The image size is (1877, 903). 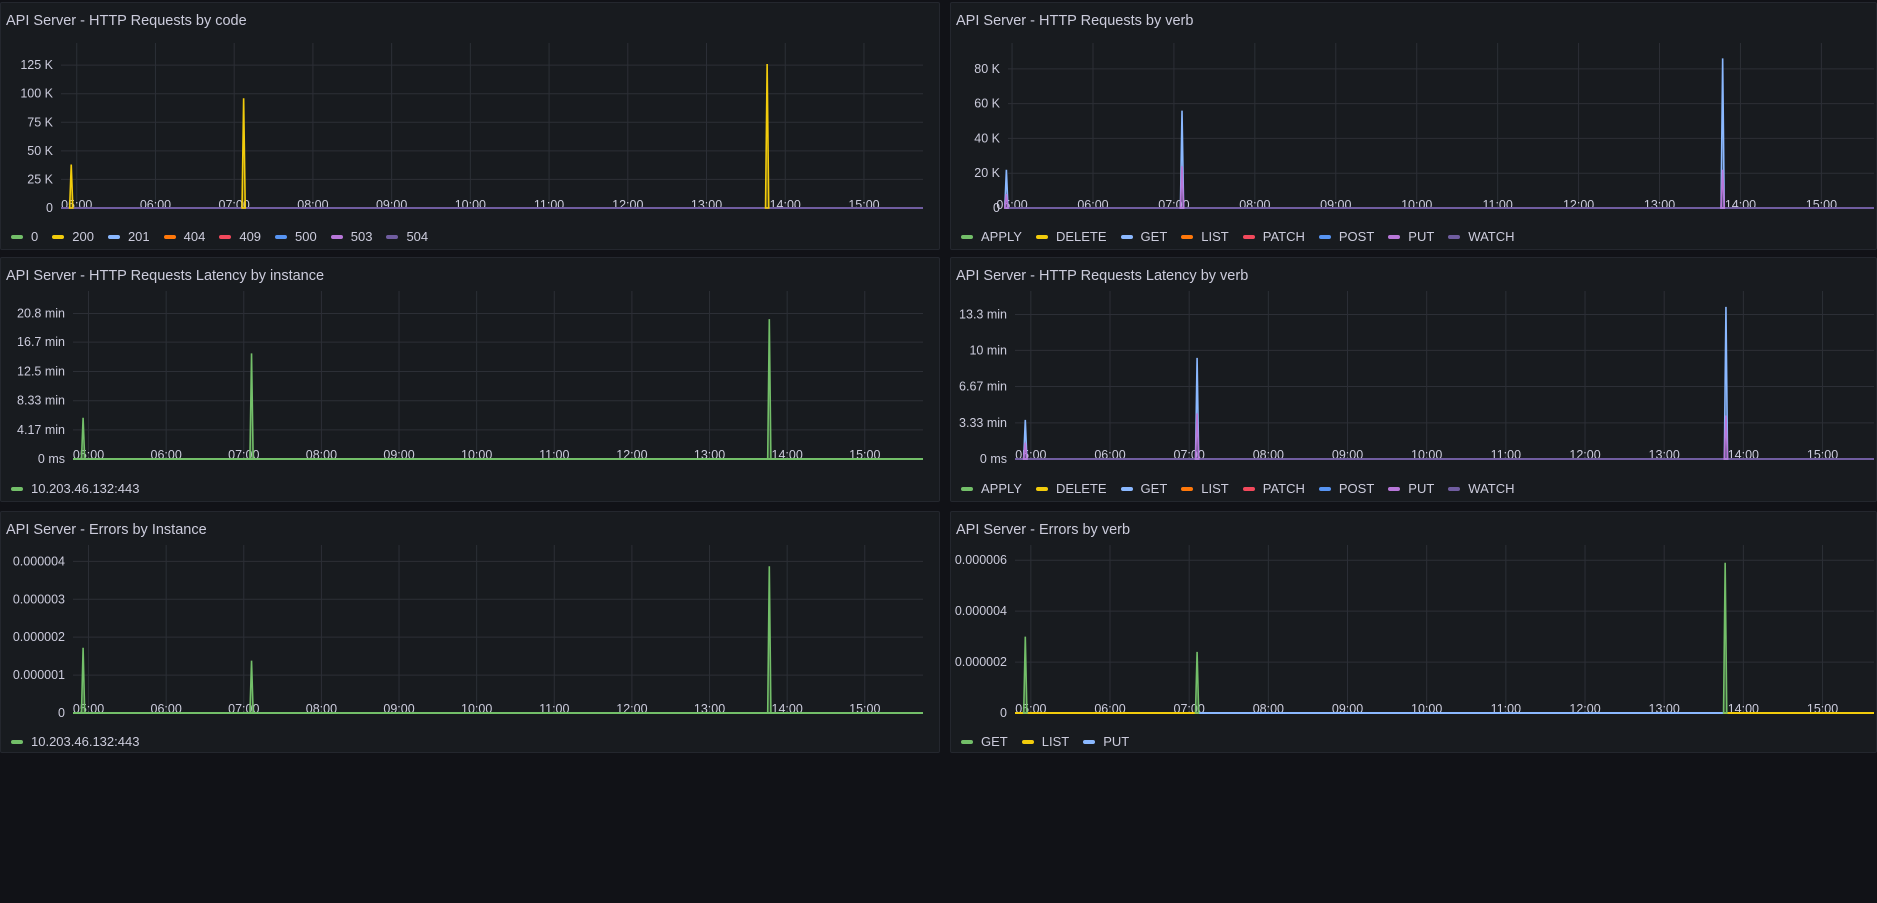 I want to click on y-tick-label: 4.17 min, so click(x=41, y=430).